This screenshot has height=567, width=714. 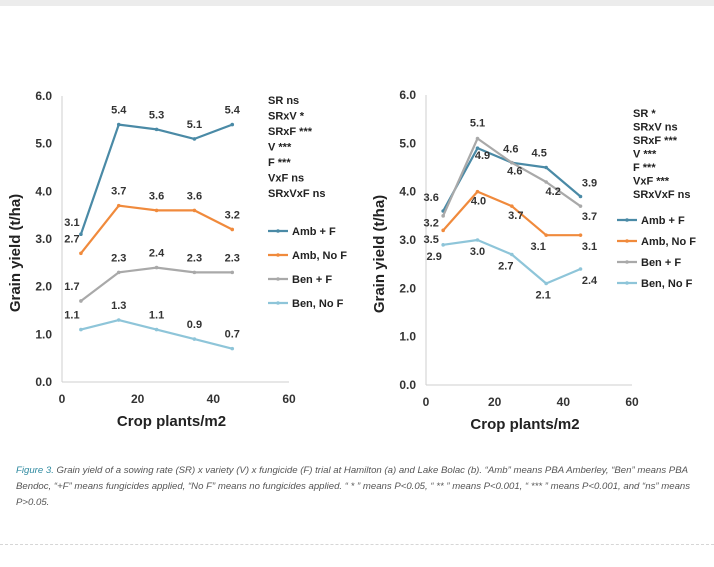 What do you see at coordinates (156, 196) in the screenshot?
I see `data-label: 3.6` at bounding box center [156, 196].